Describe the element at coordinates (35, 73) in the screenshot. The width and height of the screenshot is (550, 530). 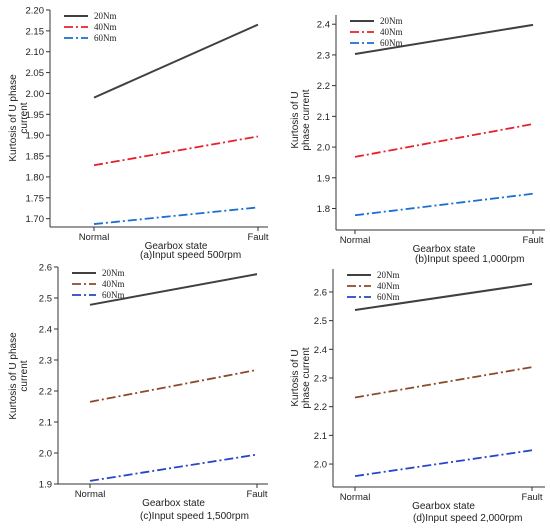
I see `y-tick-label: 2.05` at that location.